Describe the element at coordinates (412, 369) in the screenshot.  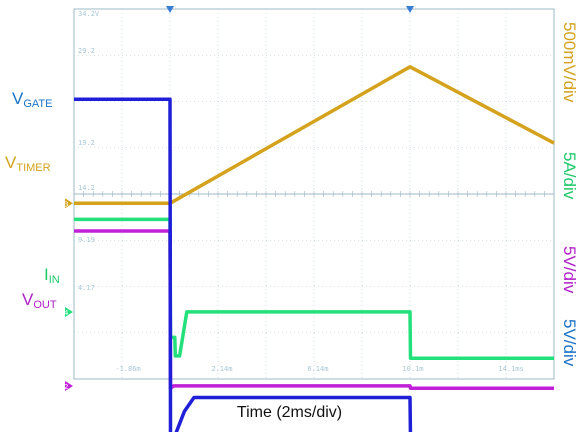
I see `x-tick-label: 10.1m` at that location.